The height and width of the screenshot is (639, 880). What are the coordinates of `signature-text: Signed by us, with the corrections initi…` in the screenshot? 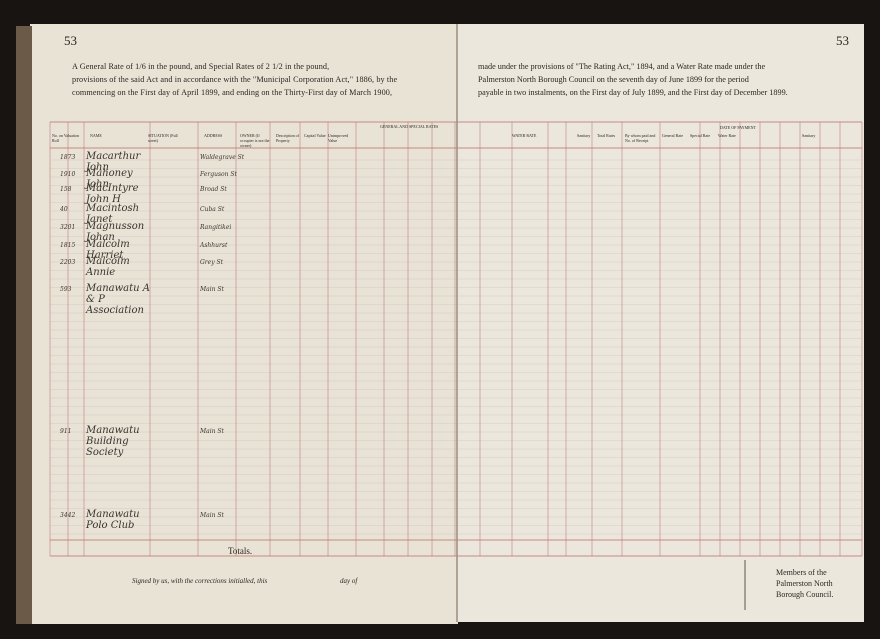 It's located at (200, 581).